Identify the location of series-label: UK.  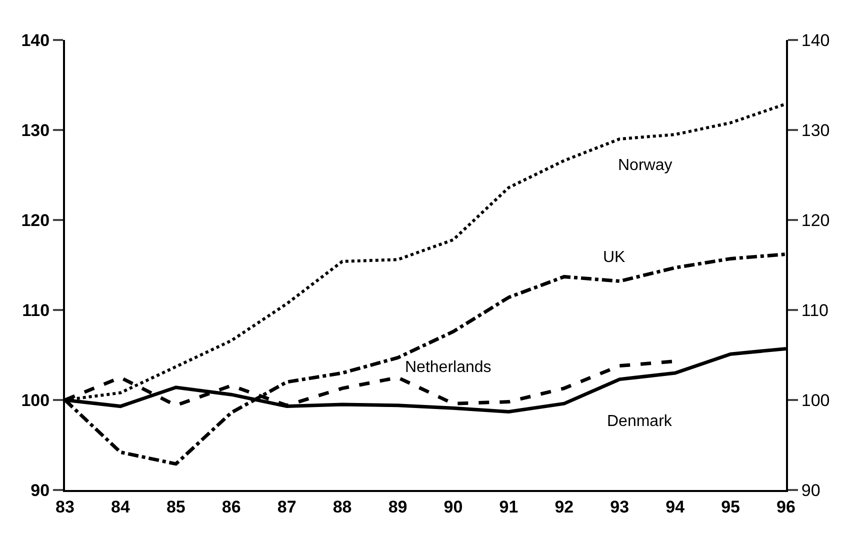
(614, 257).